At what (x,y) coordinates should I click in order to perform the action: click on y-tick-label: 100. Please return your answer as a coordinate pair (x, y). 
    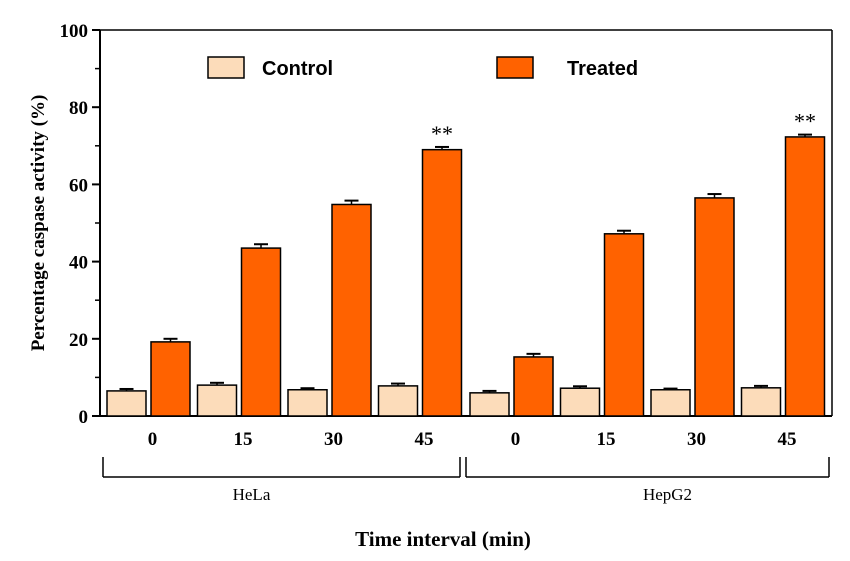
    Looking at the image, I should click on (74, 31).